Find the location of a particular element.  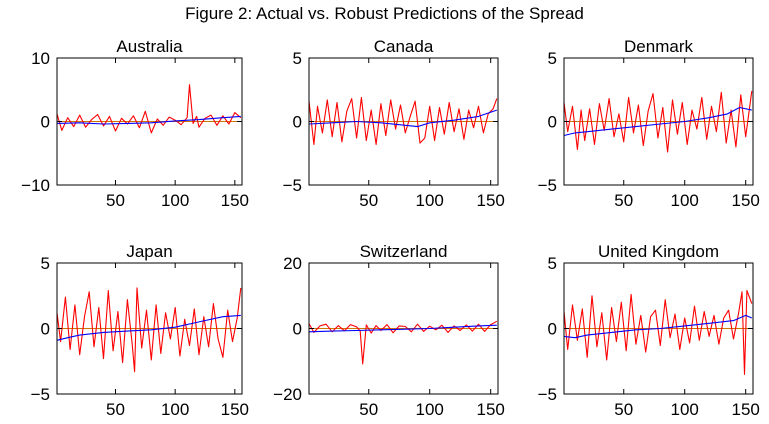

panel-title: Australia is located at coordinates (149, 46).